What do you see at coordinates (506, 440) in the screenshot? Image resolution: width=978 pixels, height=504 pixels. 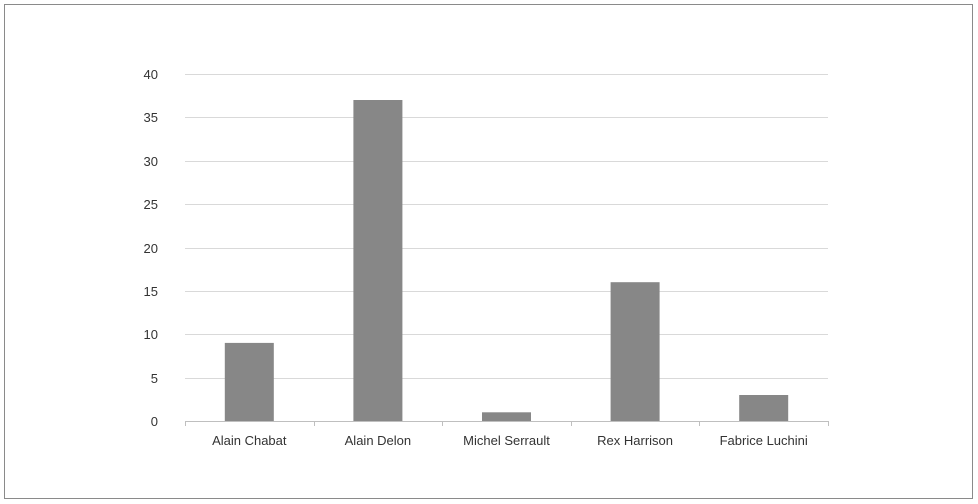 I see `x-category-label: Michel Serrault` at bounding box center [506, 440].